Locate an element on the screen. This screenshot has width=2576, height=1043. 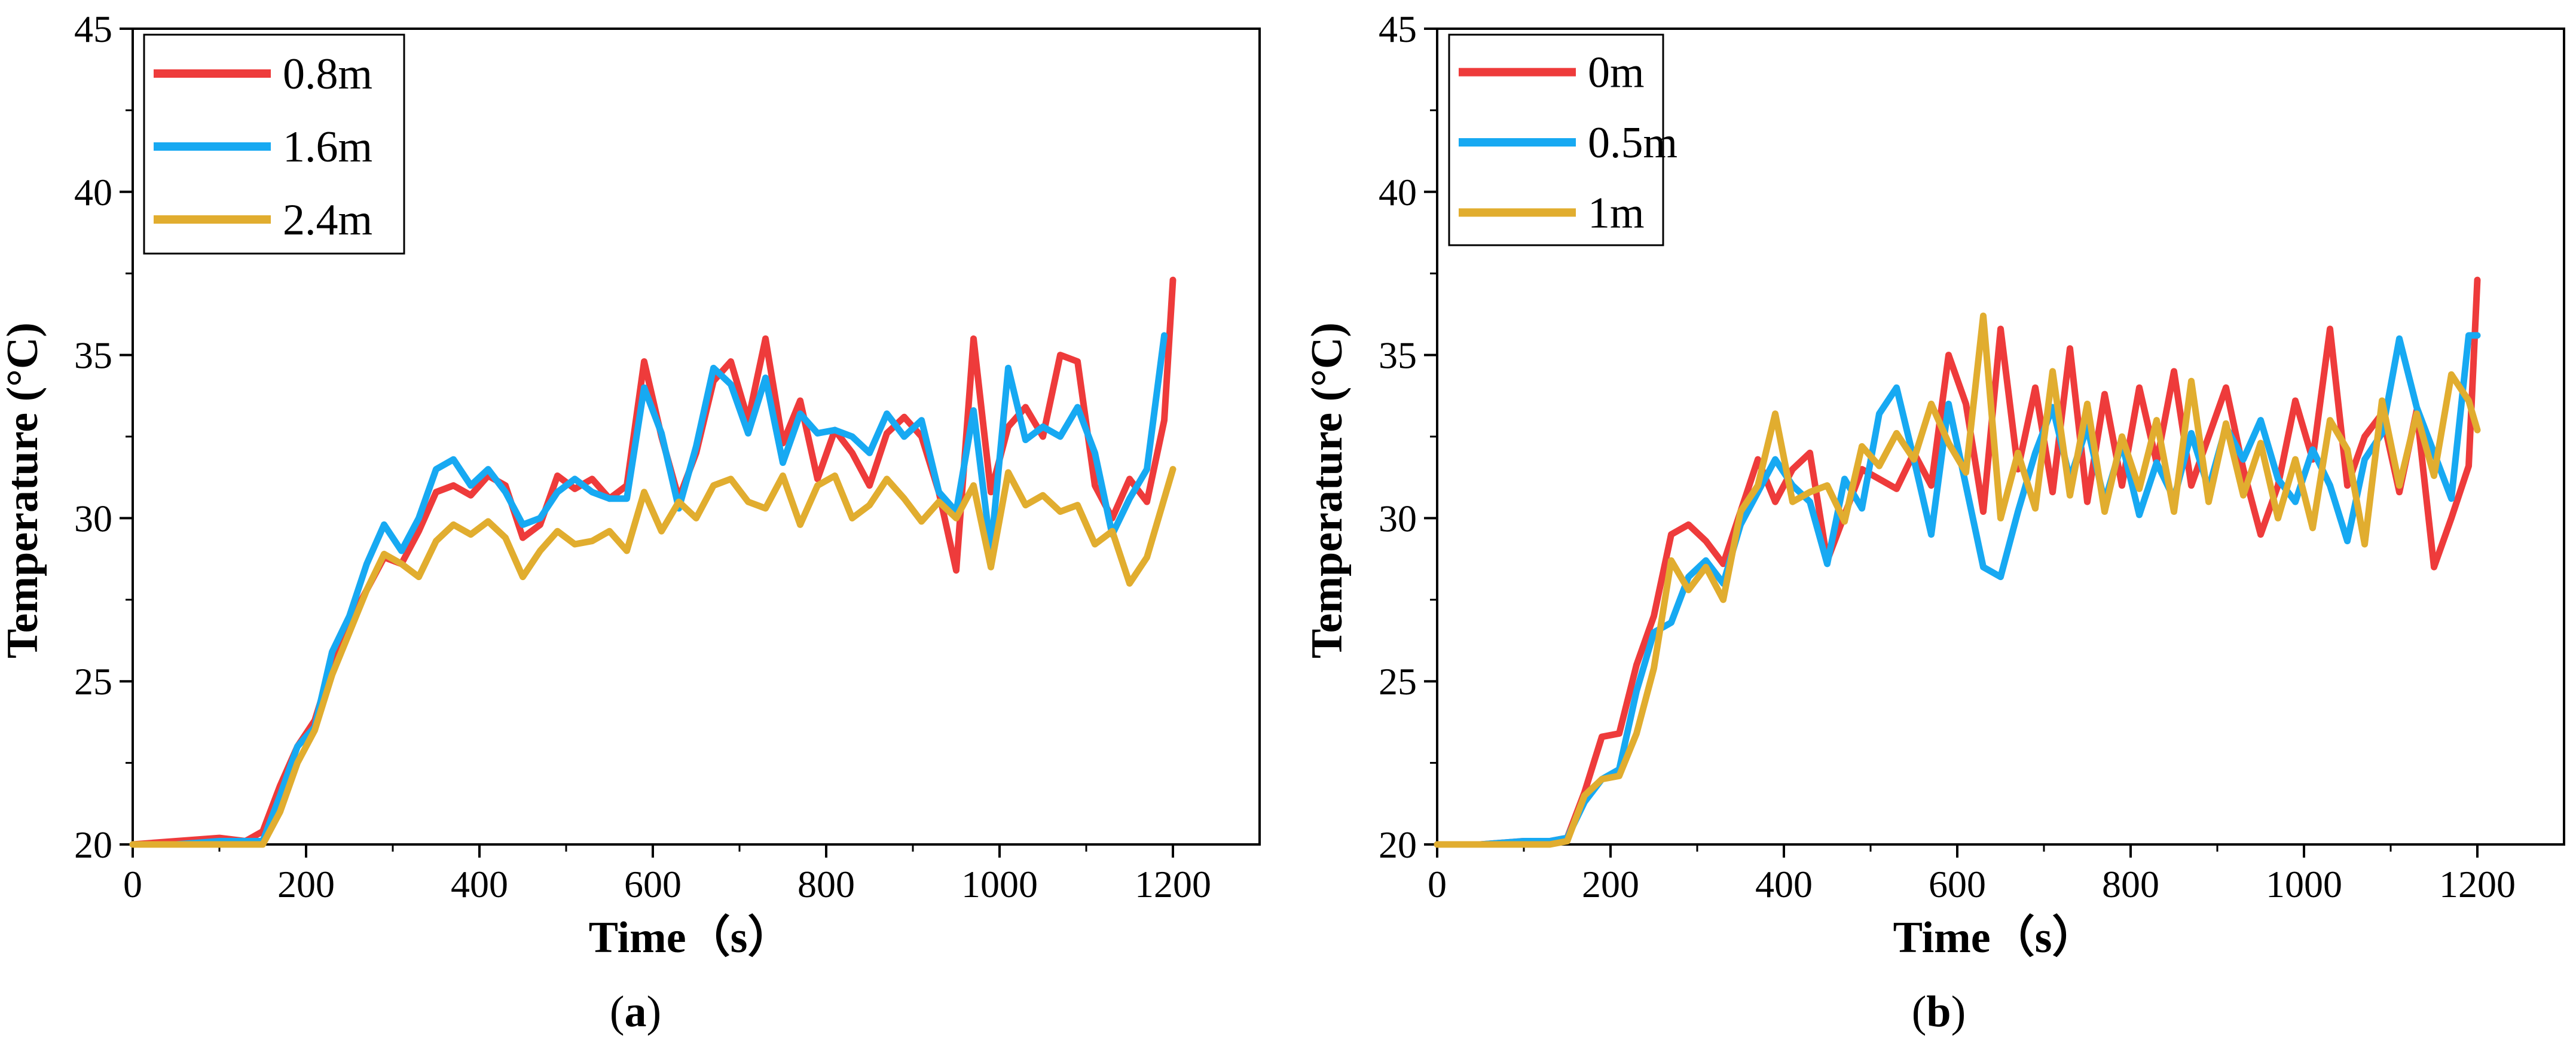
legend-label-1m: 1m is located at coordinates (1617, 212).